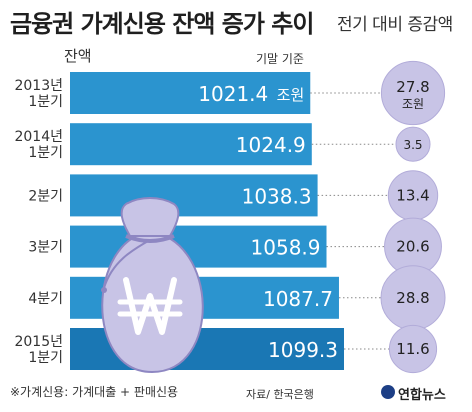 The height and width of the screenshot is (412, 472). What do you see at coordinates (412, 87) in the screenshot?
I see `bubble-value-label: 27.8` at bounding box center [412, 87].